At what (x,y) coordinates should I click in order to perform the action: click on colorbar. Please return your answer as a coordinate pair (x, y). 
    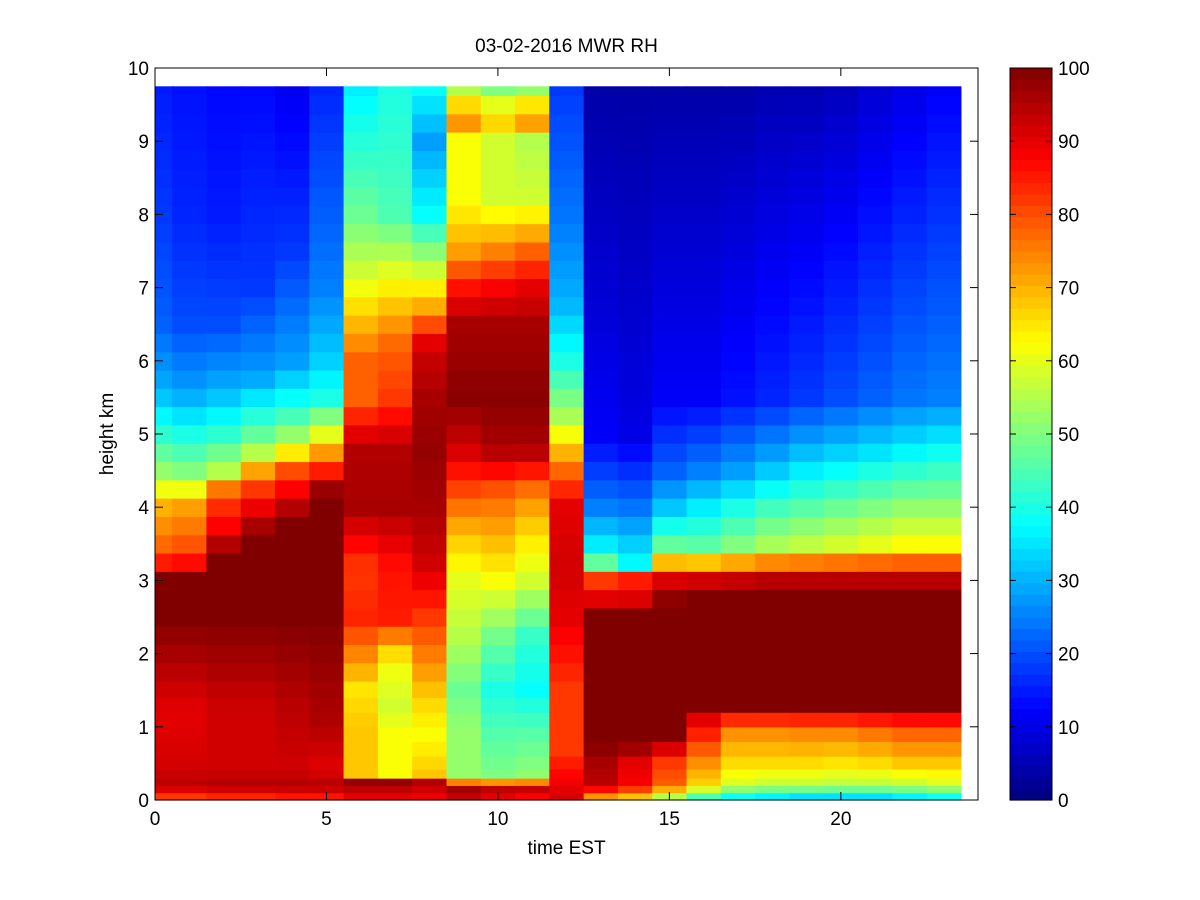
    Looking at the image, I should click on (1031, 434).